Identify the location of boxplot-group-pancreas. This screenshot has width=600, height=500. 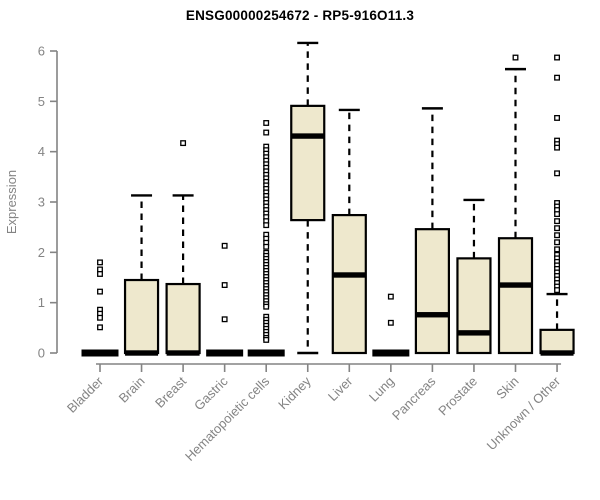
(432, 231).